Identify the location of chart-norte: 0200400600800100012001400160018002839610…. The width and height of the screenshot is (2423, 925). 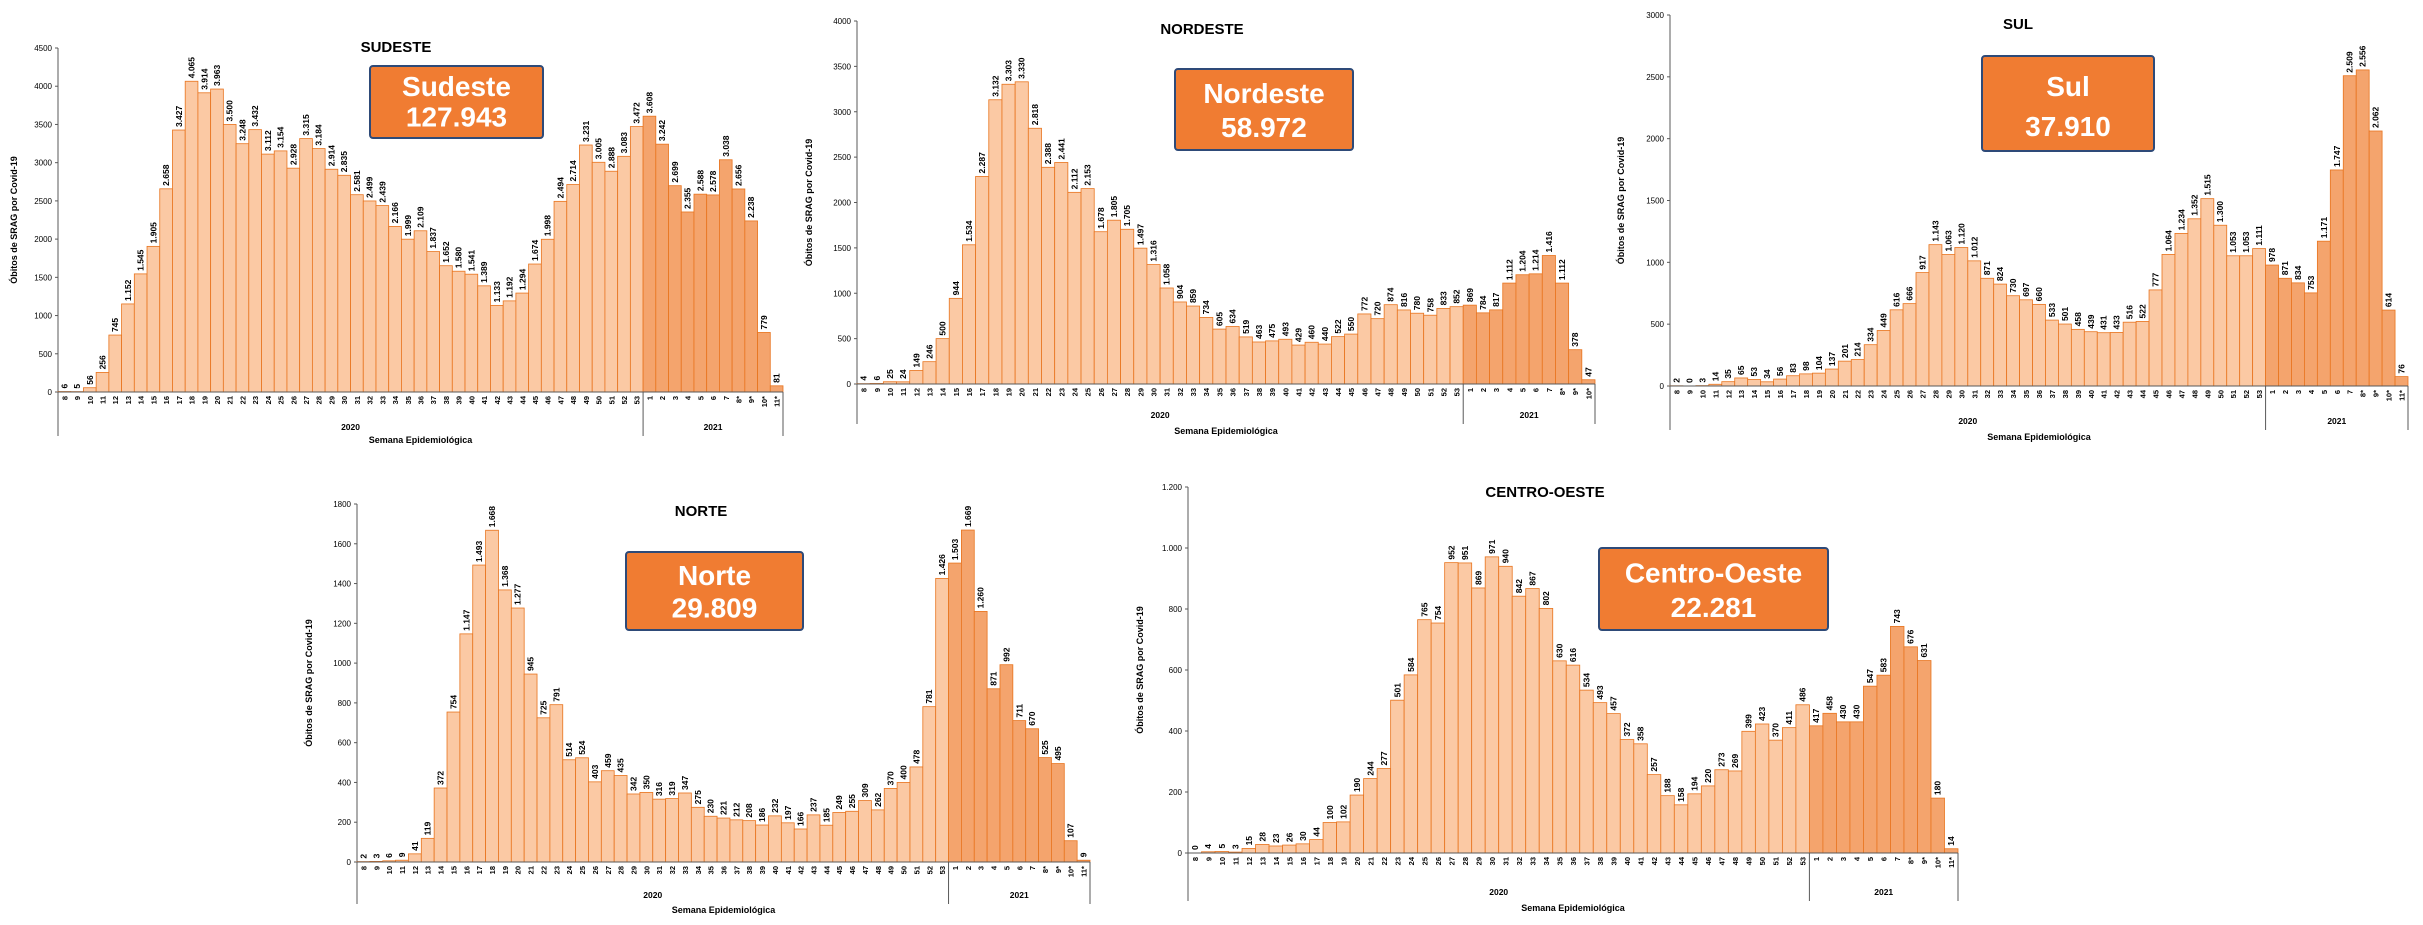
(696, 707).